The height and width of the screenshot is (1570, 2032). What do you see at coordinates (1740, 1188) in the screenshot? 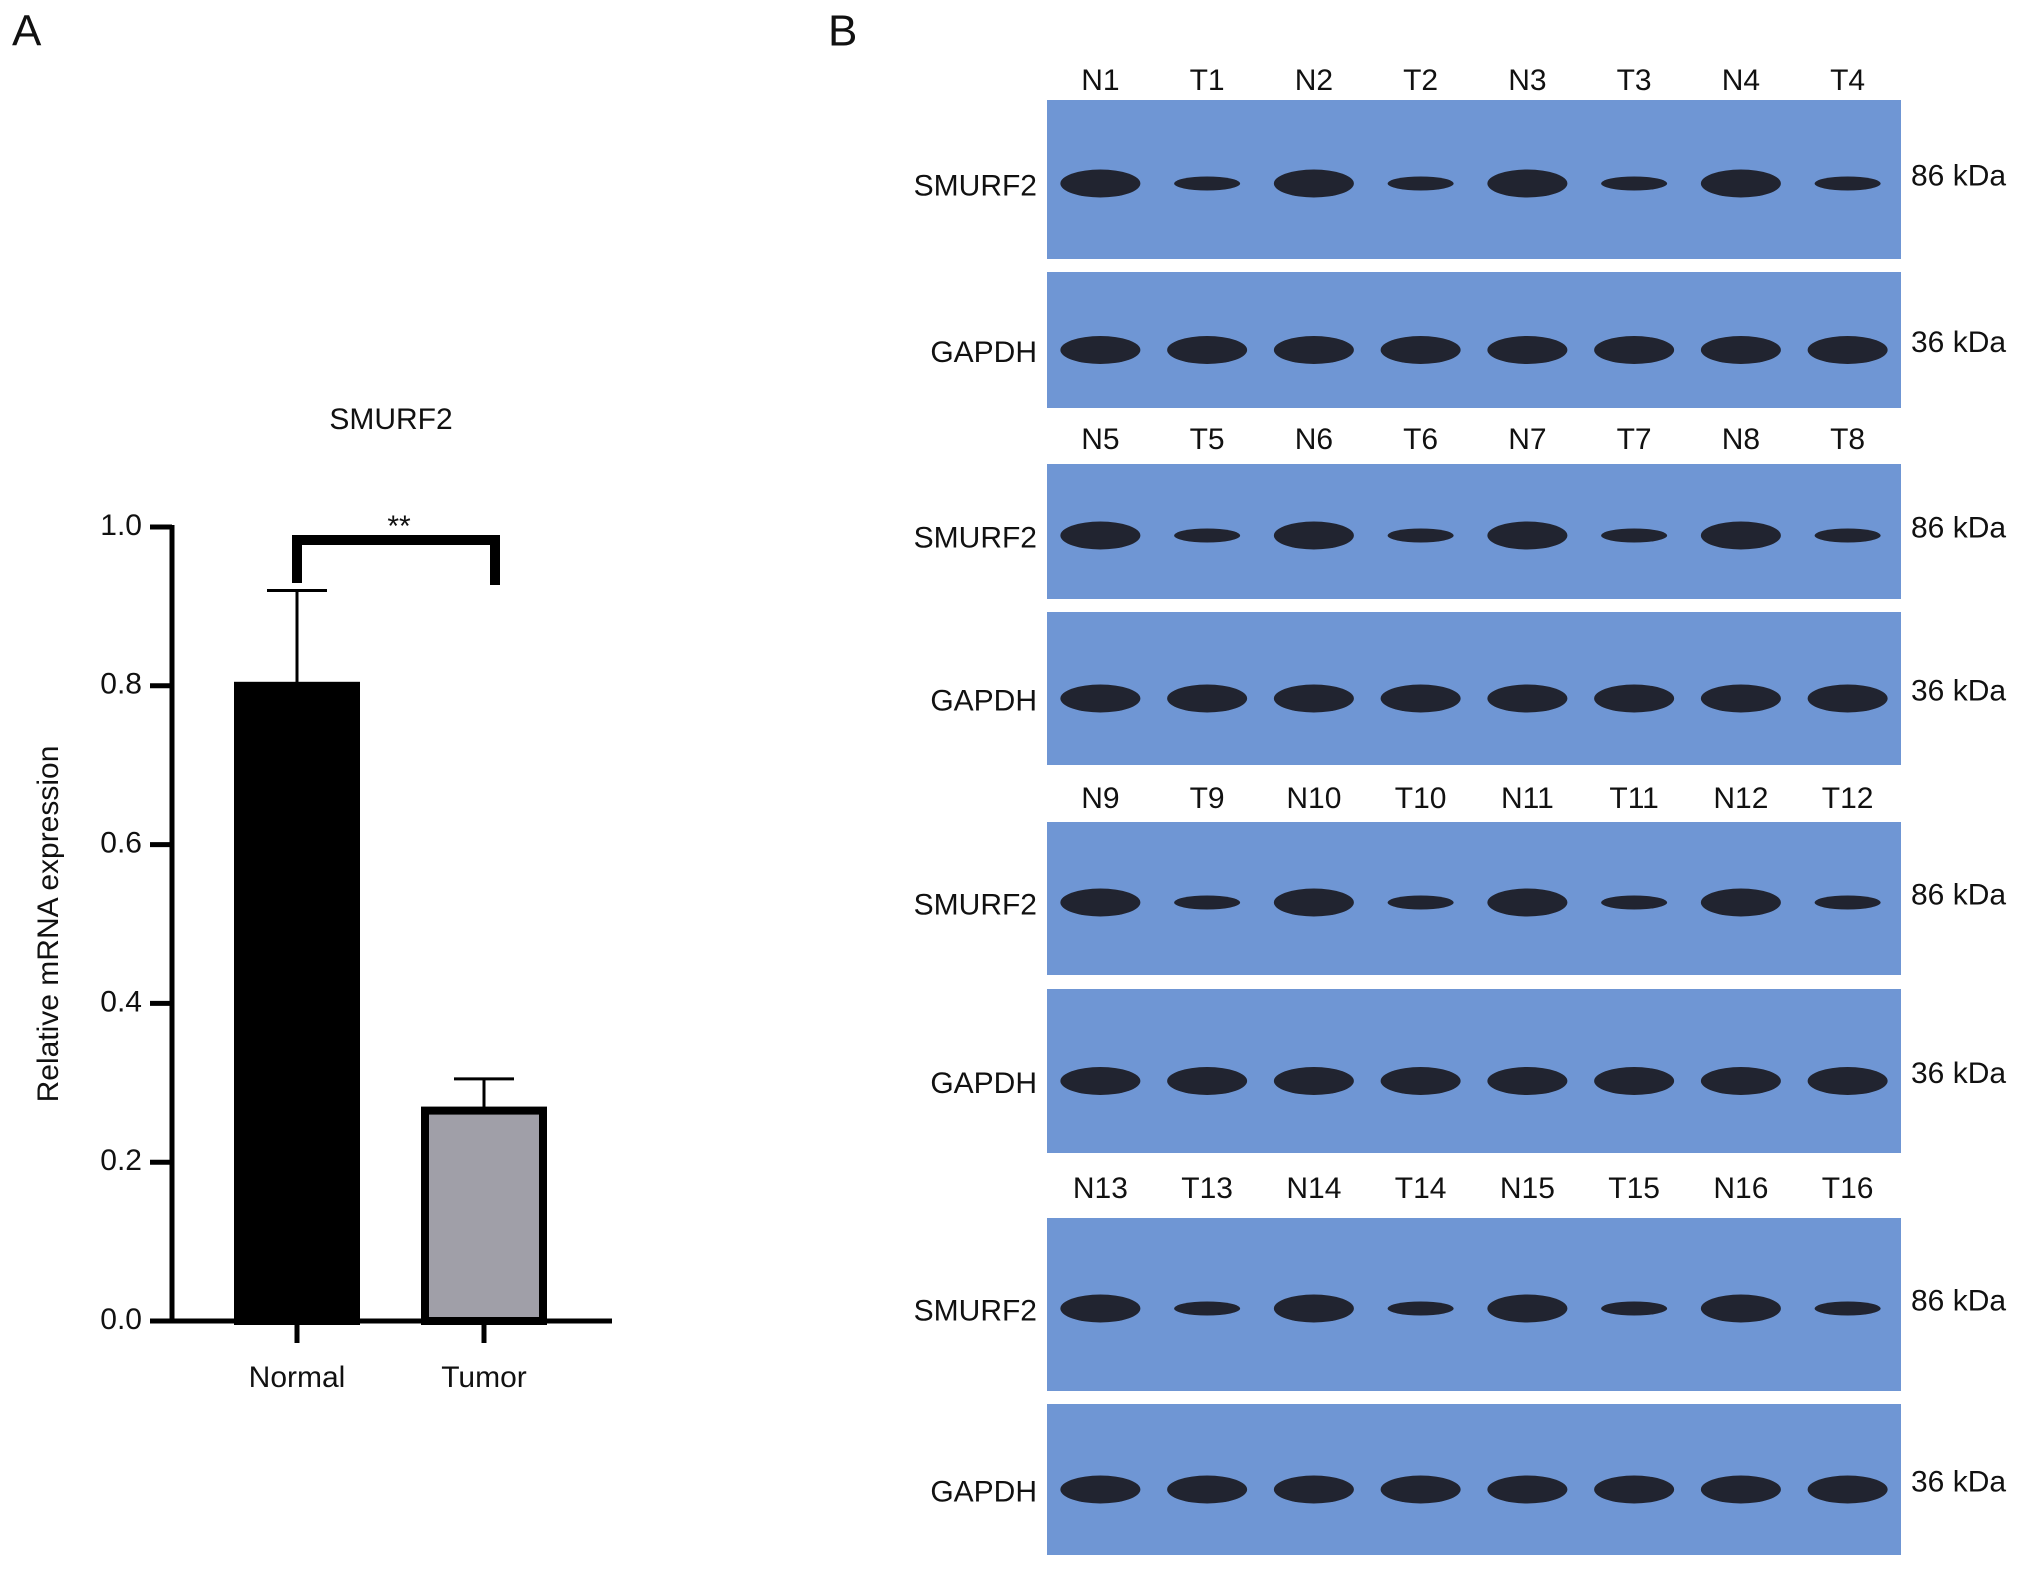
I see `lane-label: N16` at bounding box center [1740, 1188].